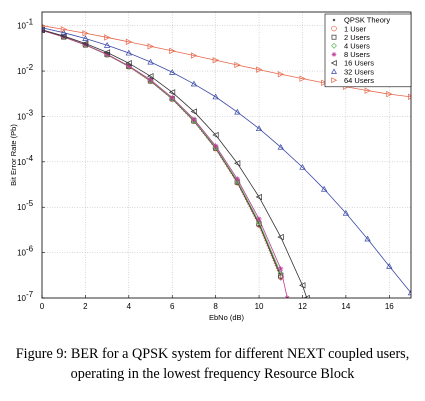 This screenshot has height=401, width=425. I want to click on y-tick-exponent: -5, so click(30, 203).